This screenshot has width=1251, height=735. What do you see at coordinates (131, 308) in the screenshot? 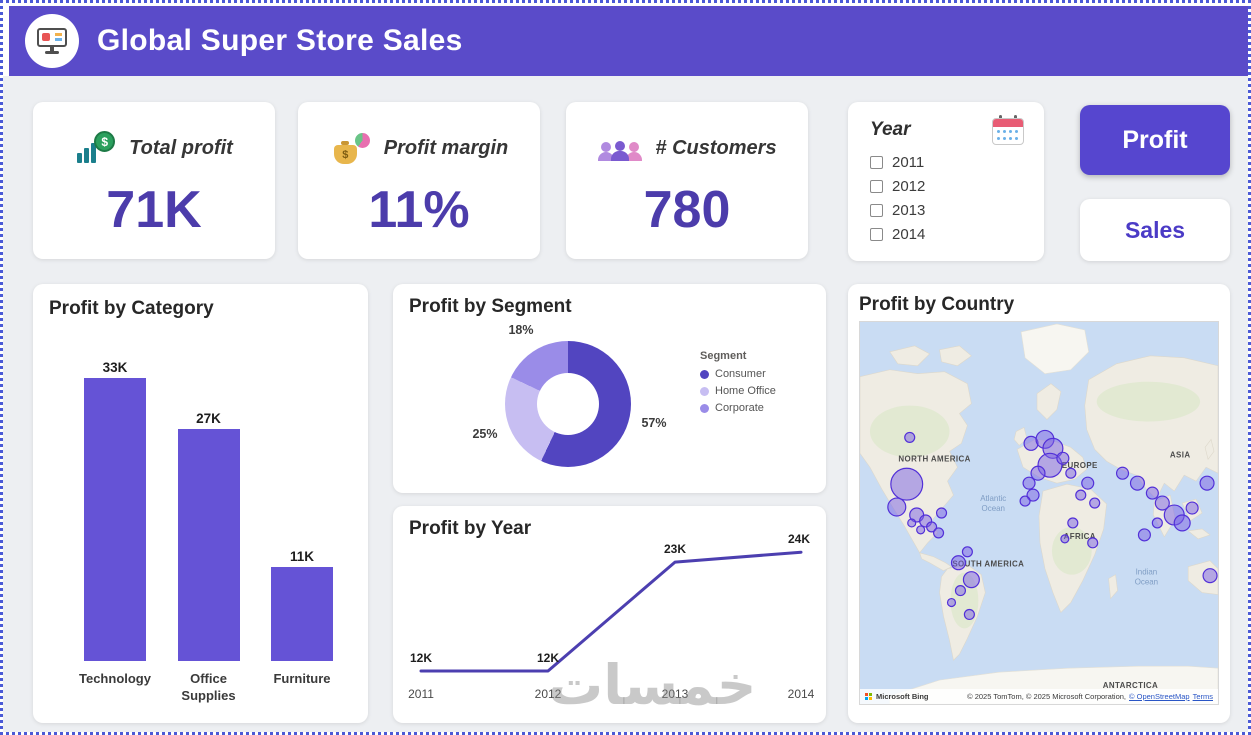
I see `chart-title-category: Profit by Category` at bounding box center [131, 308].